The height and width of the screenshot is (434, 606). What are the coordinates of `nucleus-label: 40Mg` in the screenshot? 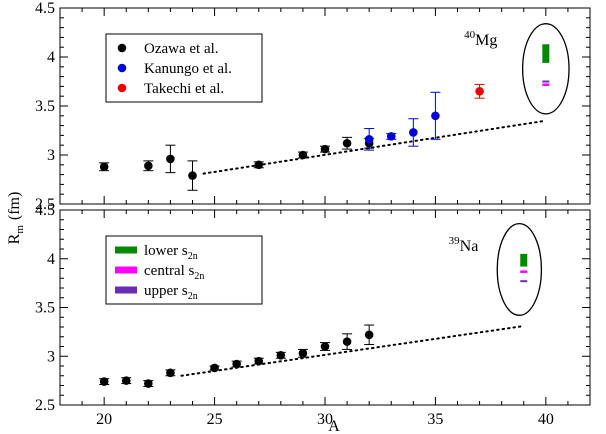 It's located at (480, 39).